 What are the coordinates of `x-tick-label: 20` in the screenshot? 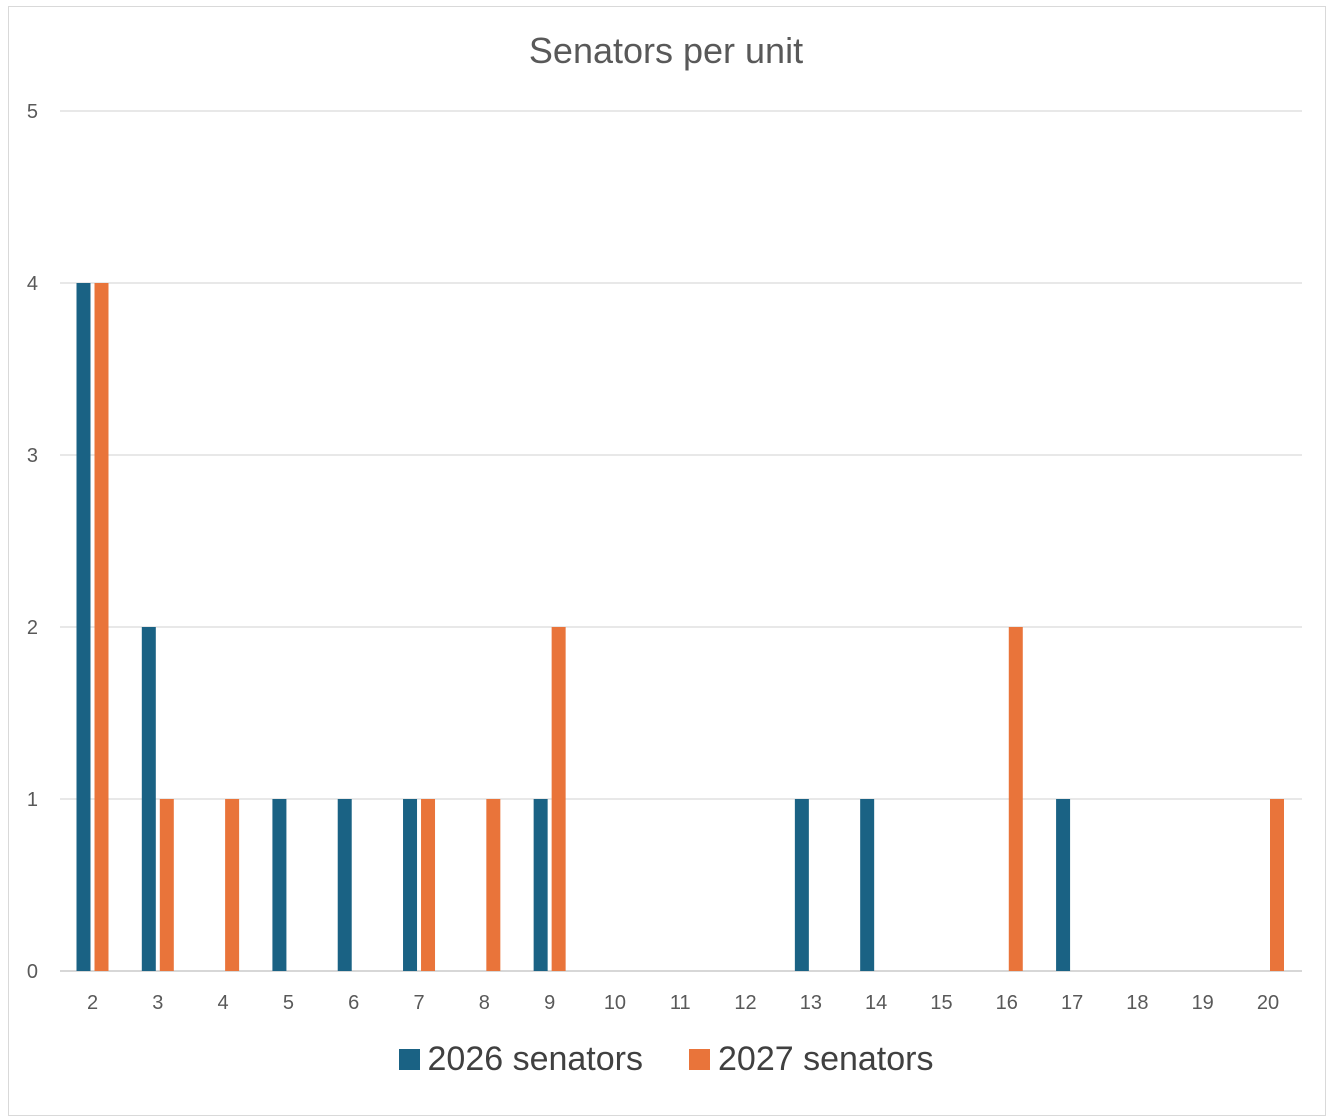 It's located at (1268, 1003).